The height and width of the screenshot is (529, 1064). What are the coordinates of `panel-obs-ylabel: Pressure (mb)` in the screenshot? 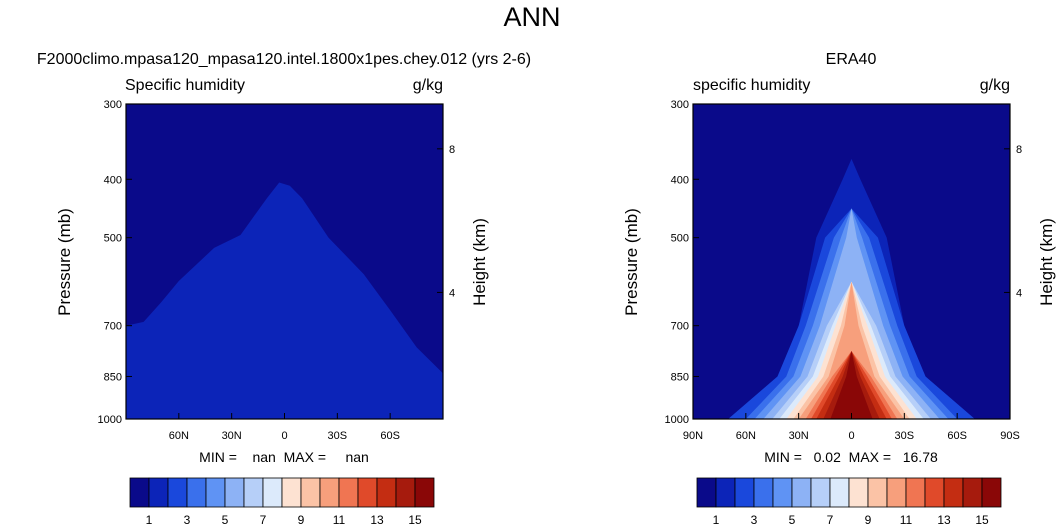 It's located at (631, 262).